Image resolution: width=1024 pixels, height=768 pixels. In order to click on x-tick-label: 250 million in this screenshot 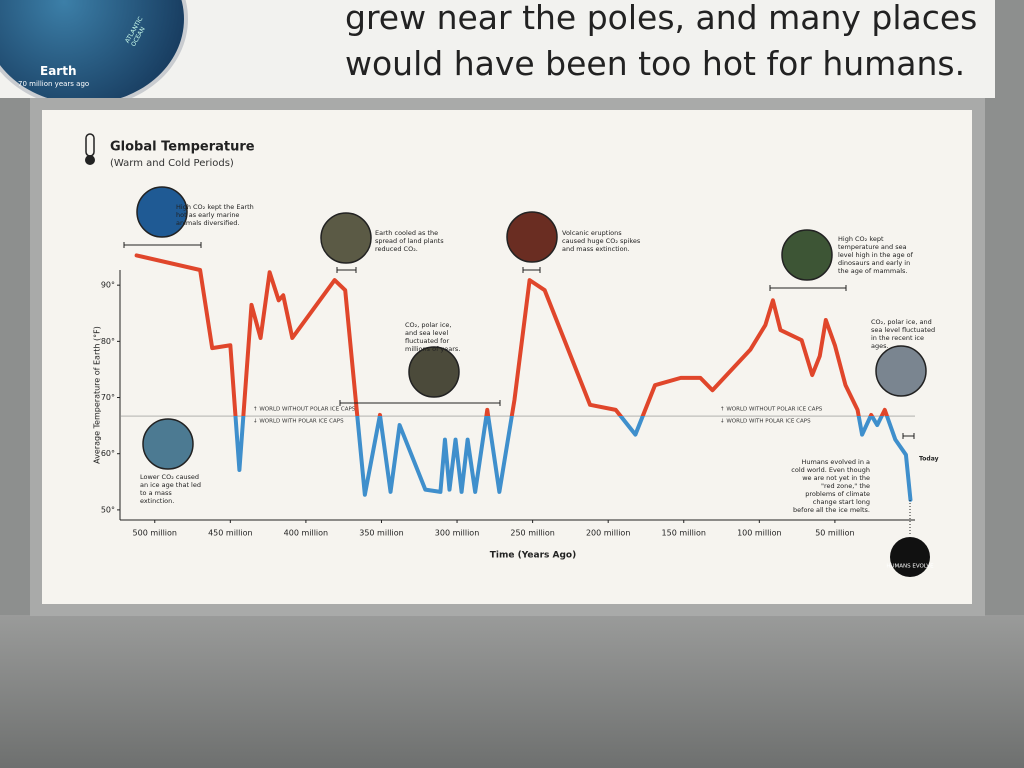, I will do `click(532, 533)`.